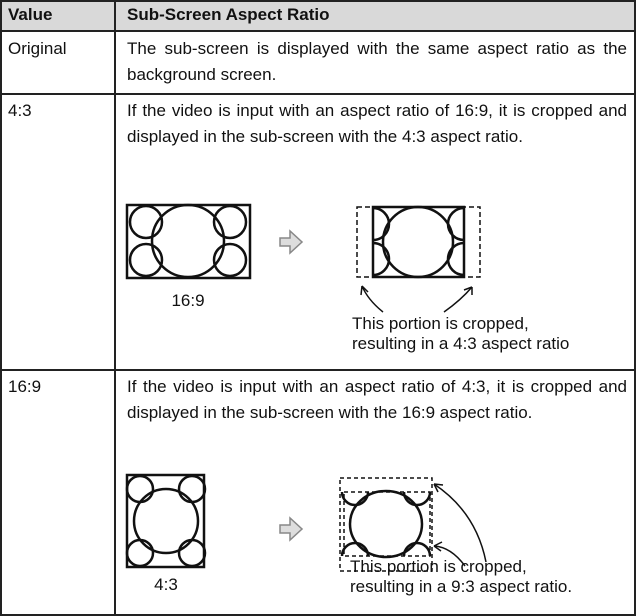 The height and width of the screenshot is (616, 639). I want to click on header-cell: Sub-Screen Aspect Ratio, so click(228, 14).